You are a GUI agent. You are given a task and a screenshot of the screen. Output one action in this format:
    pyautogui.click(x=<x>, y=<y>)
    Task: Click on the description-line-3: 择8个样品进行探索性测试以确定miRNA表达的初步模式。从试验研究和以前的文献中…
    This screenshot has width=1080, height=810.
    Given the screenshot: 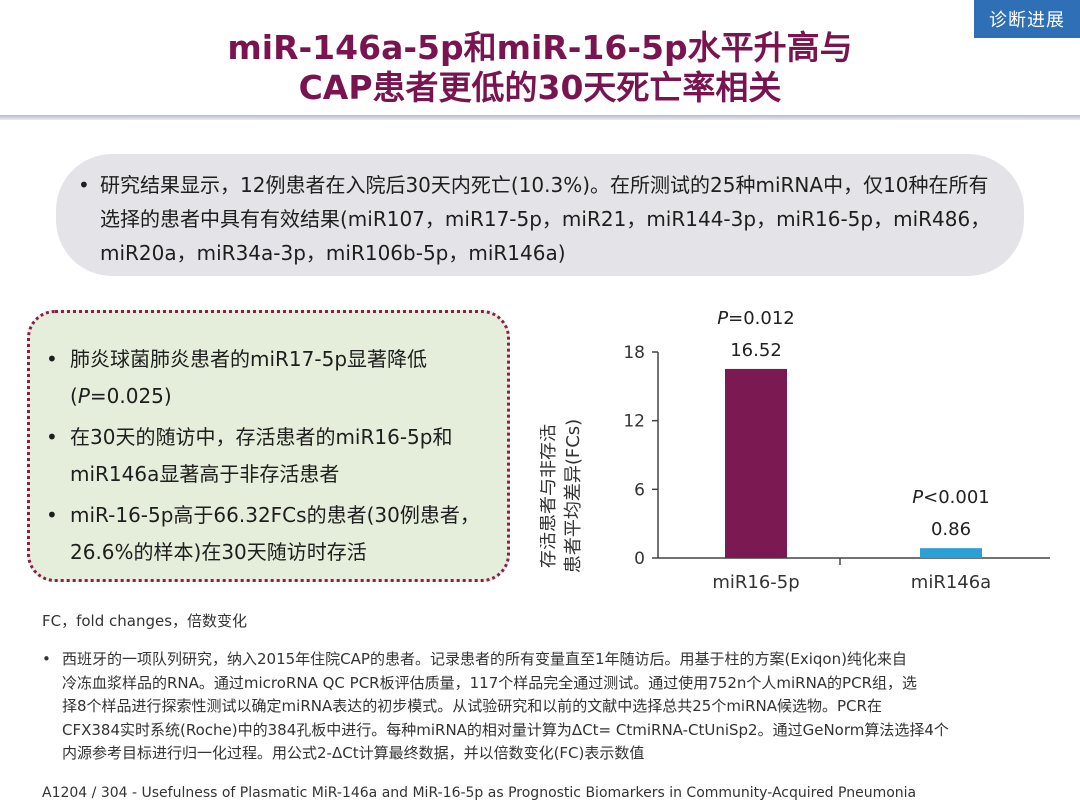 What is the action you would take?
    pyautogui.click(x=472, y=706)
    